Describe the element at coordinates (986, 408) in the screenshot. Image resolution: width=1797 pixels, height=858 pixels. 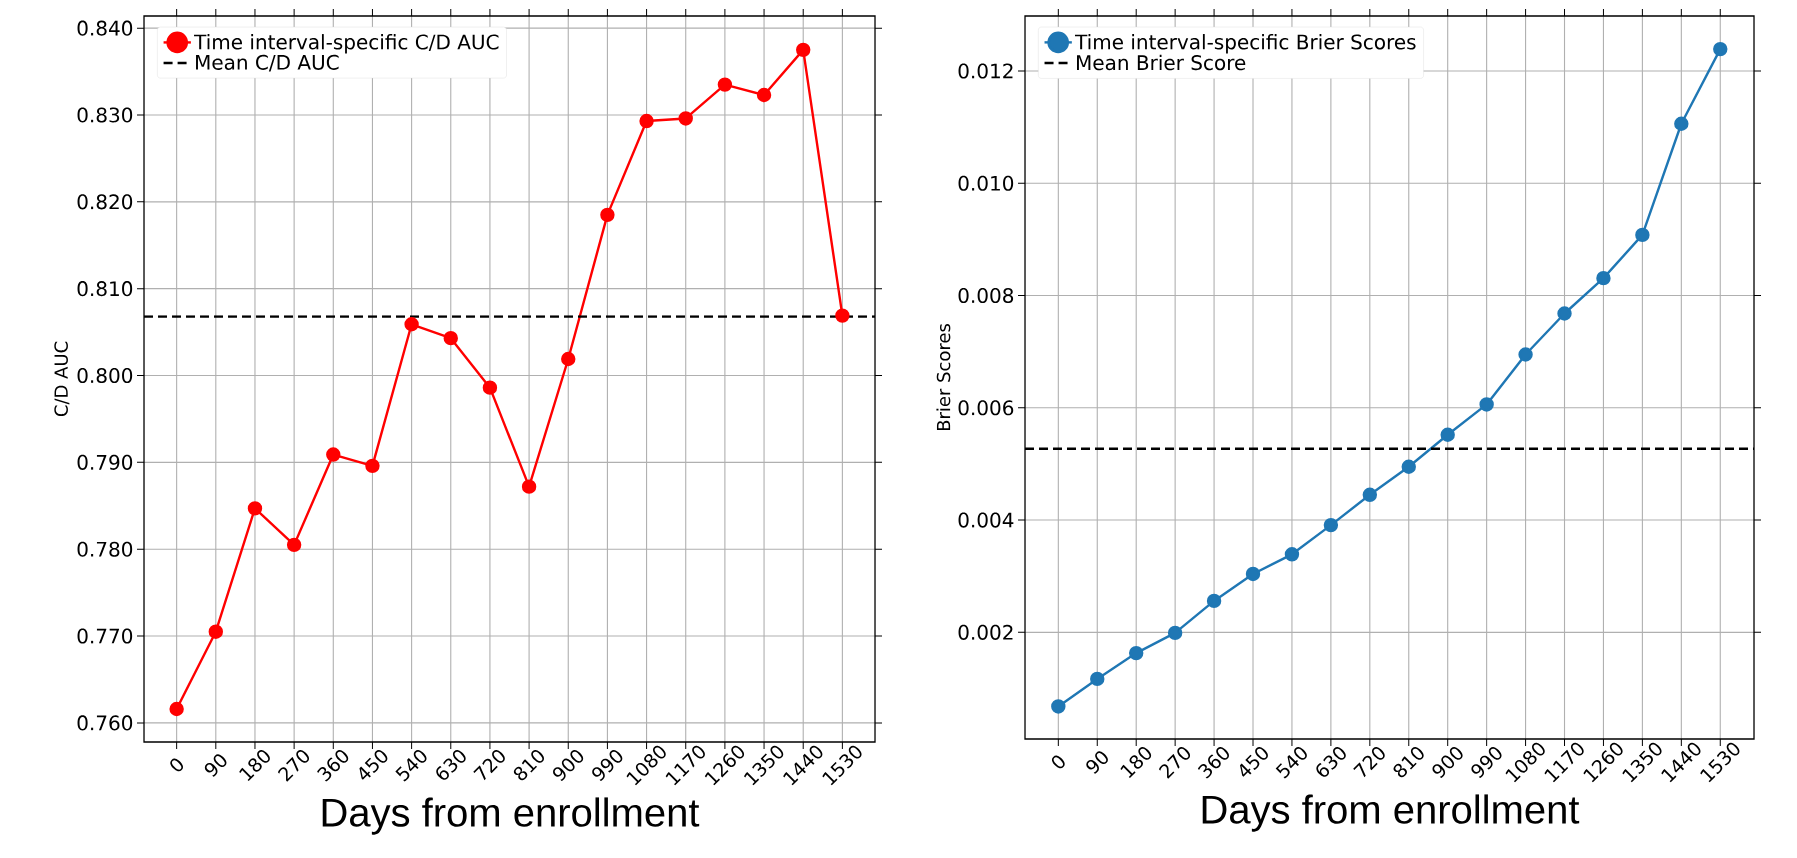
I see `y-tick-label: 0.006` at that location.